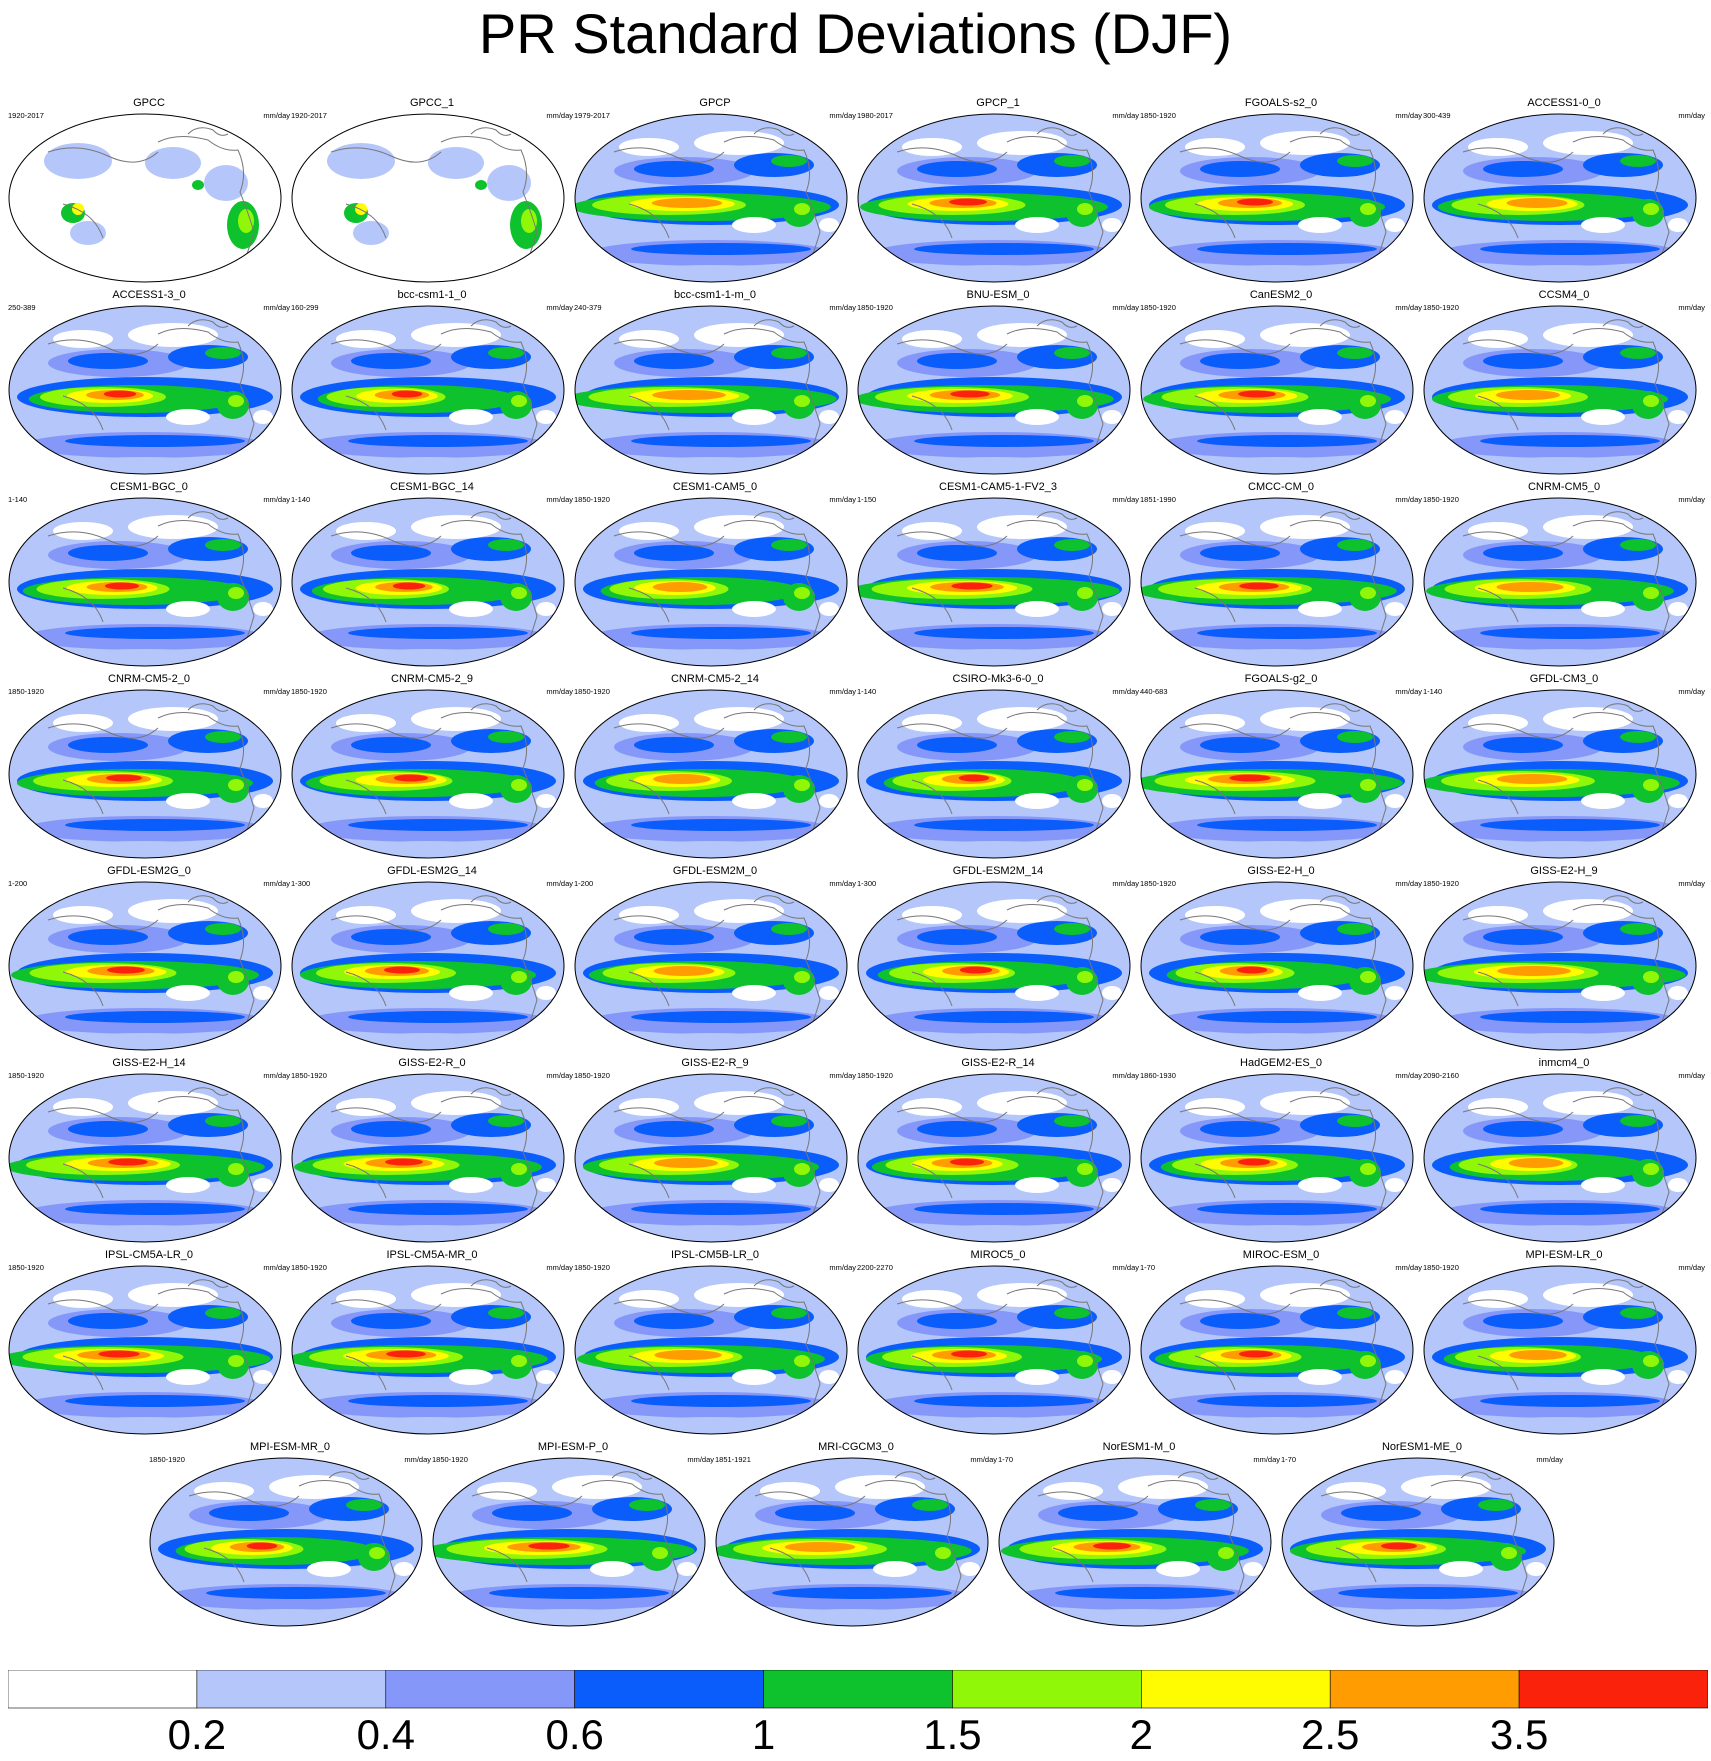 The width and height of the screenshot is (1711, 1761). Describe the element at coordinates (1158, 499) in the screenshot. I see `panel-years: 1851-1990` at that location.